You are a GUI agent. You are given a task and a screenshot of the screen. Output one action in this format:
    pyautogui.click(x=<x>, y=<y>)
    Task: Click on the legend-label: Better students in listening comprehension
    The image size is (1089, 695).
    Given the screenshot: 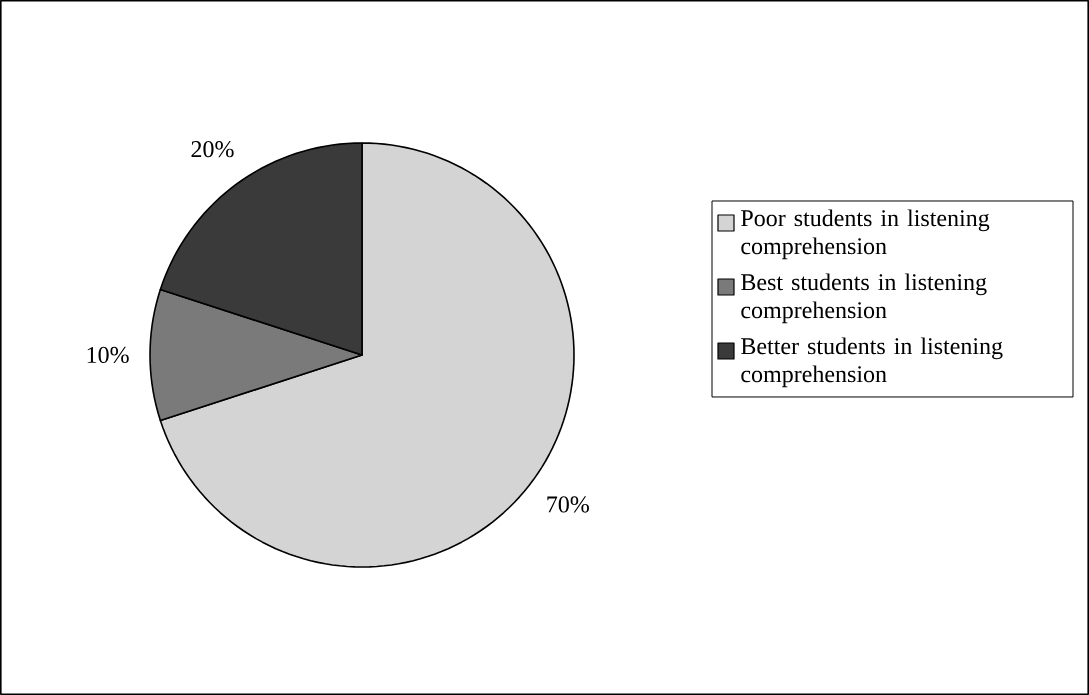 What is the action you would take?
    pyautogui.click(x=872, y=362)
    